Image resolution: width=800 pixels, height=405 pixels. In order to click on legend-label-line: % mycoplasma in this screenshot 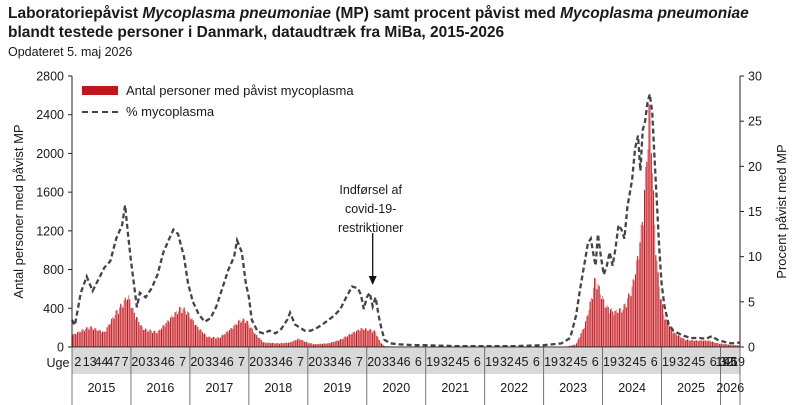, I will do `click(170, 111)`.